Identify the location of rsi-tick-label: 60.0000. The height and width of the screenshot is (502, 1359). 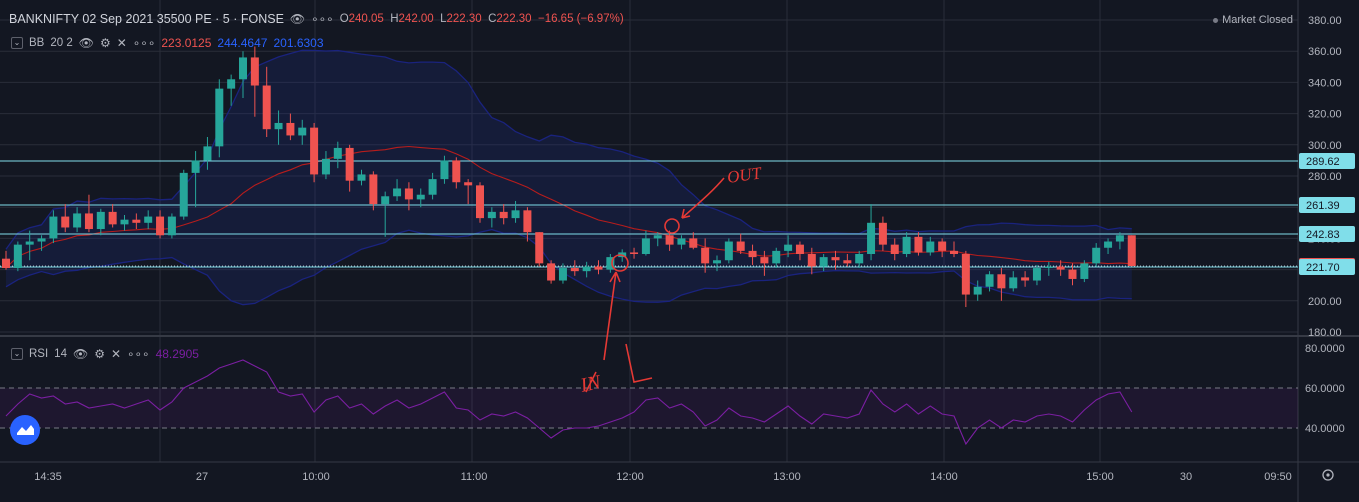
(1325, 389).